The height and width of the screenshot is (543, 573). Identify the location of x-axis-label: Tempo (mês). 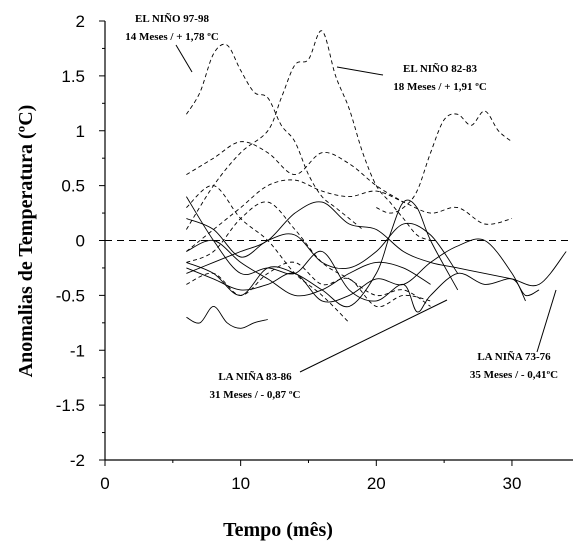
(278, 530).